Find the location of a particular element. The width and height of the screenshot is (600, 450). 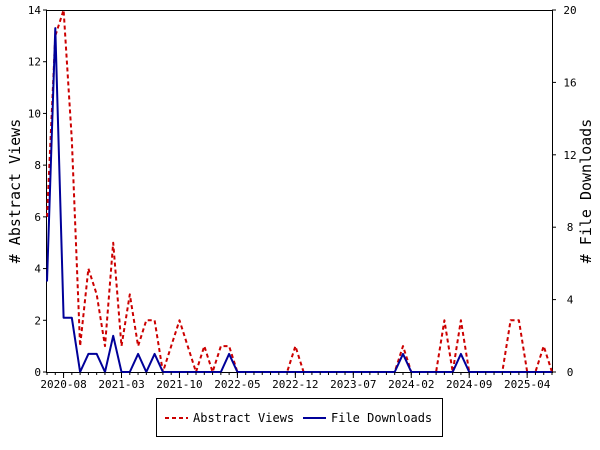

x-tick-label: 2025-04 is located at coordinates (527, 384).